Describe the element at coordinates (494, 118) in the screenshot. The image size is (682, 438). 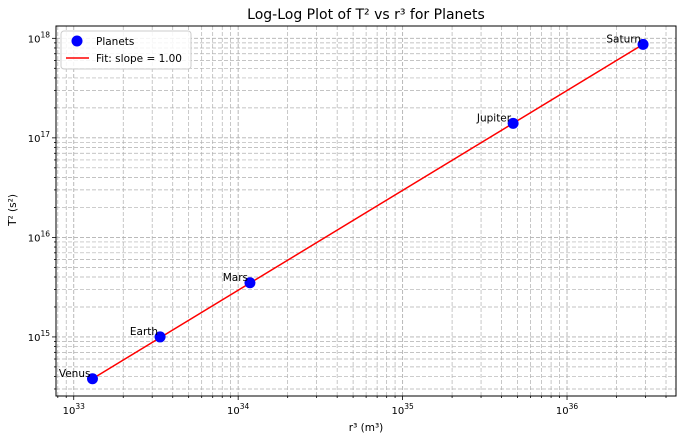
I see `planet-label-jupiter: Jupiter` at that location.